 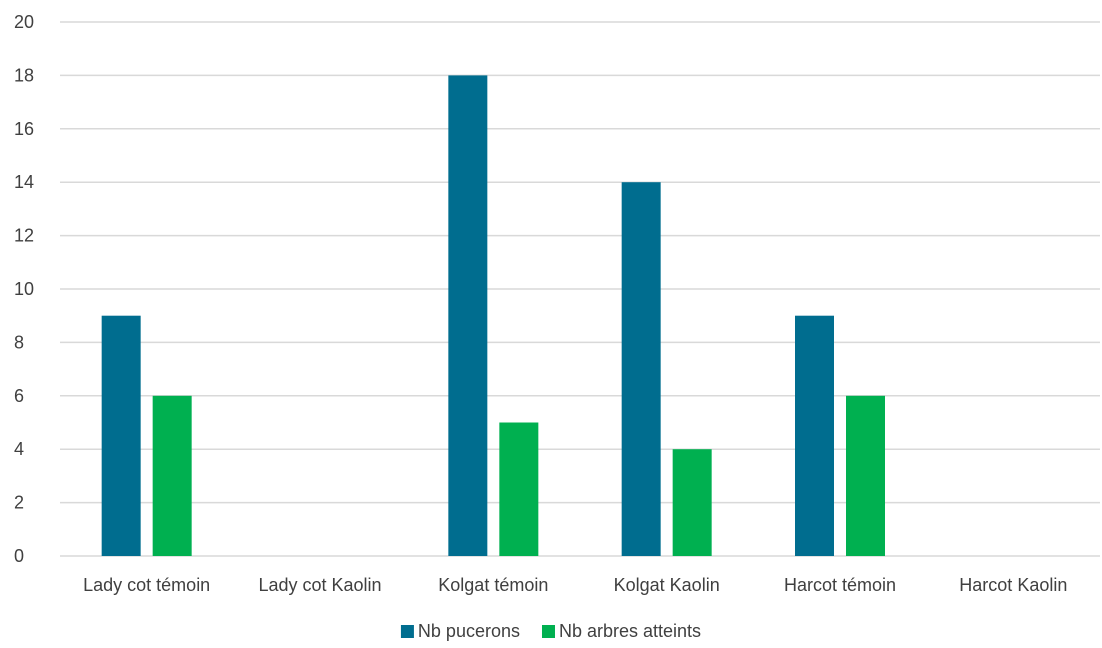 I want to click on y-tick-label: 20, so click(x=24, y=22).